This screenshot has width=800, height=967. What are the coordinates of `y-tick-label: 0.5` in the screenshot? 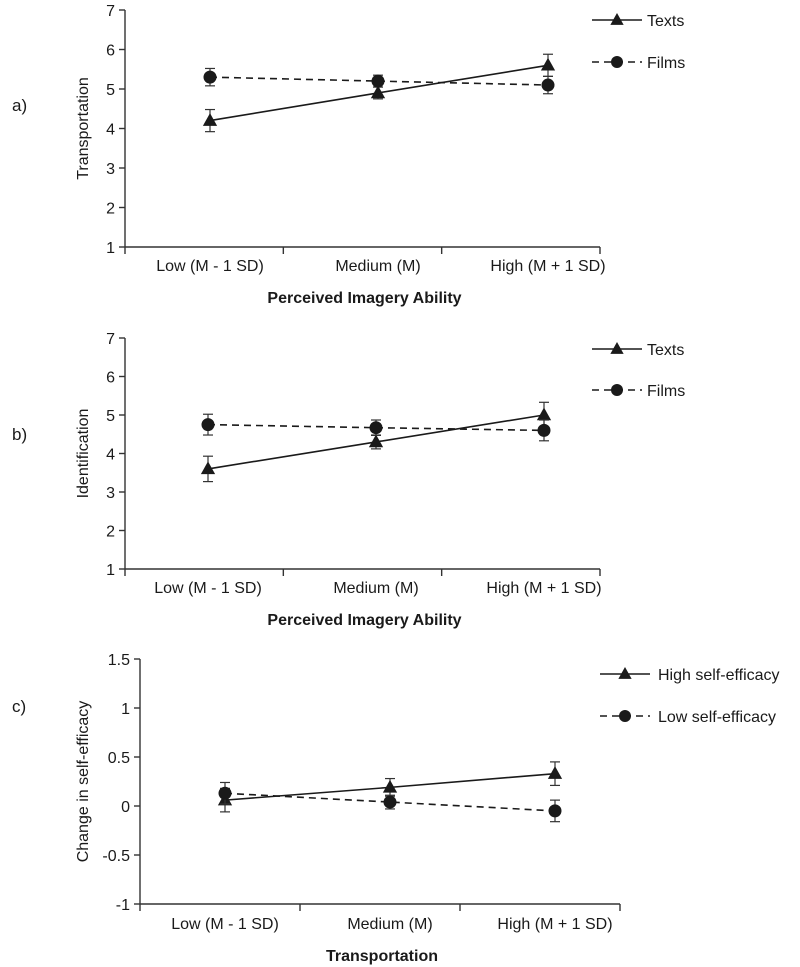 It's located at (119, 758).